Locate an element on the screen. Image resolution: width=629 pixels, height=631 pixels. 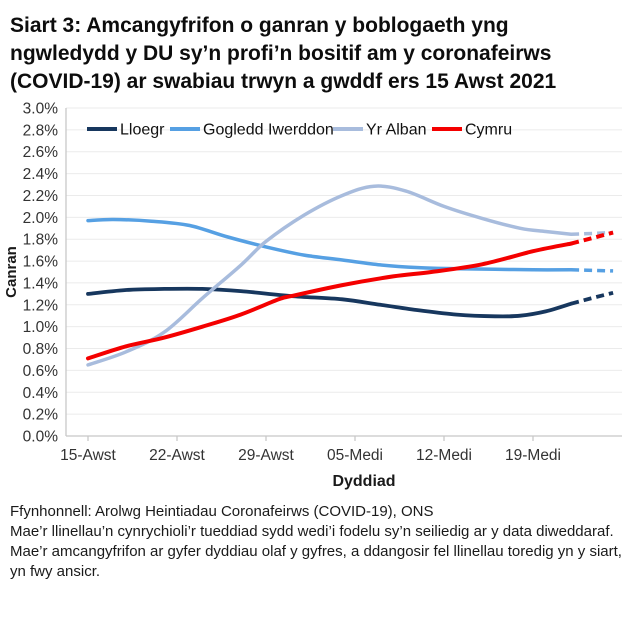
legend-label-yr-alban: Yr Alban is located at coordinates (396, 130).